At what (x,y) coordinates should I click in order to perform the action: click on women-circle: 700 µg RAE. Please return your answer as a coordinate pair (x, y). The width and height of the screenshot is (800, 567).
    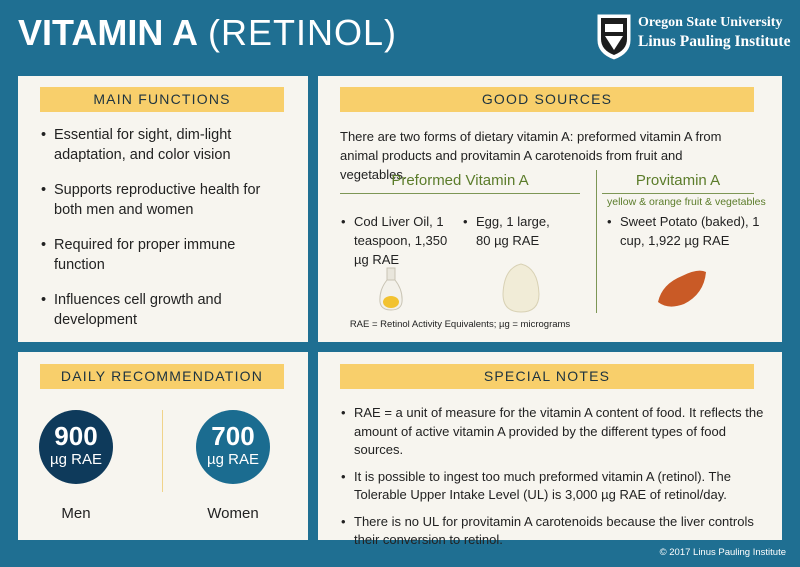
    Looking at the image, I should click on (233, 447).